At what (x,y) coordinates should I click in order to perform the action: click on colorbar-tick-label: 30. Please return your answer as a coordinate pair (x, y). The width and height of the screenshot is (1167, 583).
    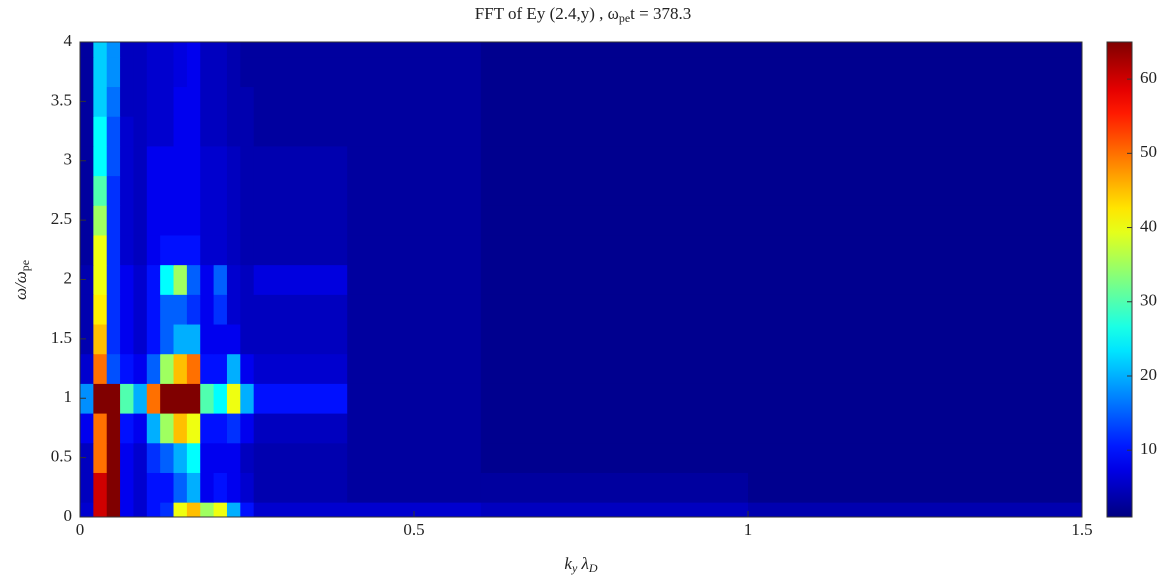
    Looking at the image, I should click on (1148, 300).